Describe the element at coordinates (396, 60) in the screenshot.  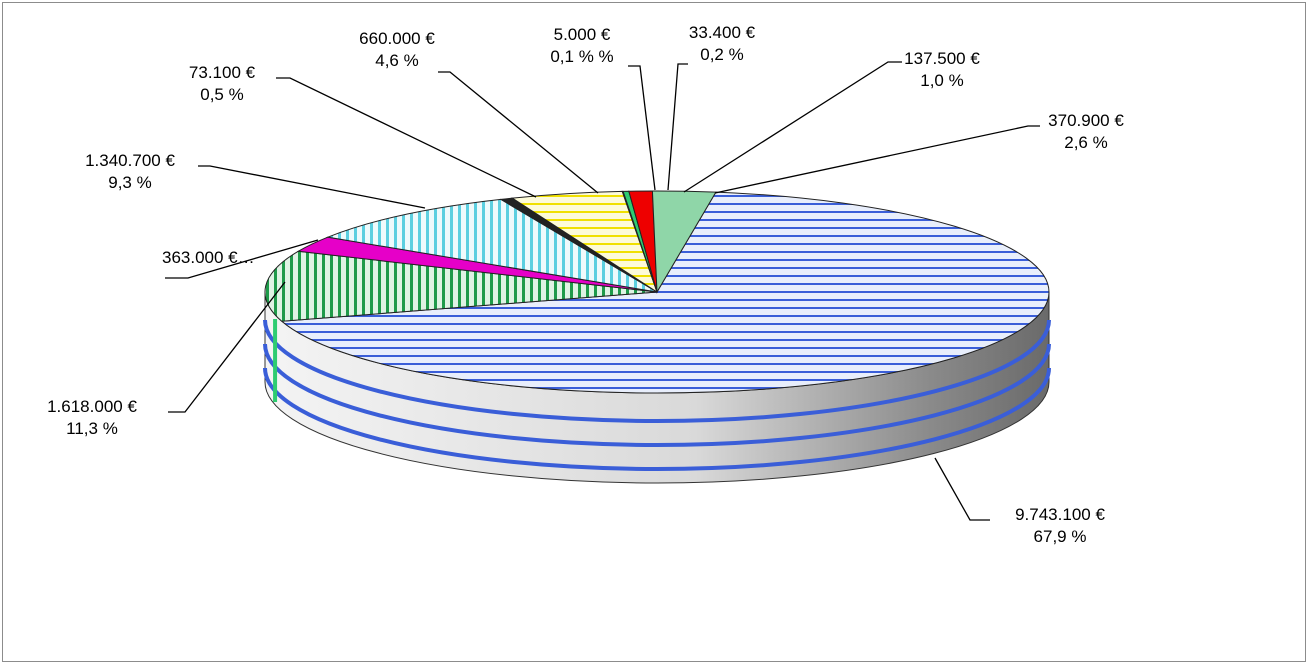
I see `slice-percent-label: 4,6 %` at that location.